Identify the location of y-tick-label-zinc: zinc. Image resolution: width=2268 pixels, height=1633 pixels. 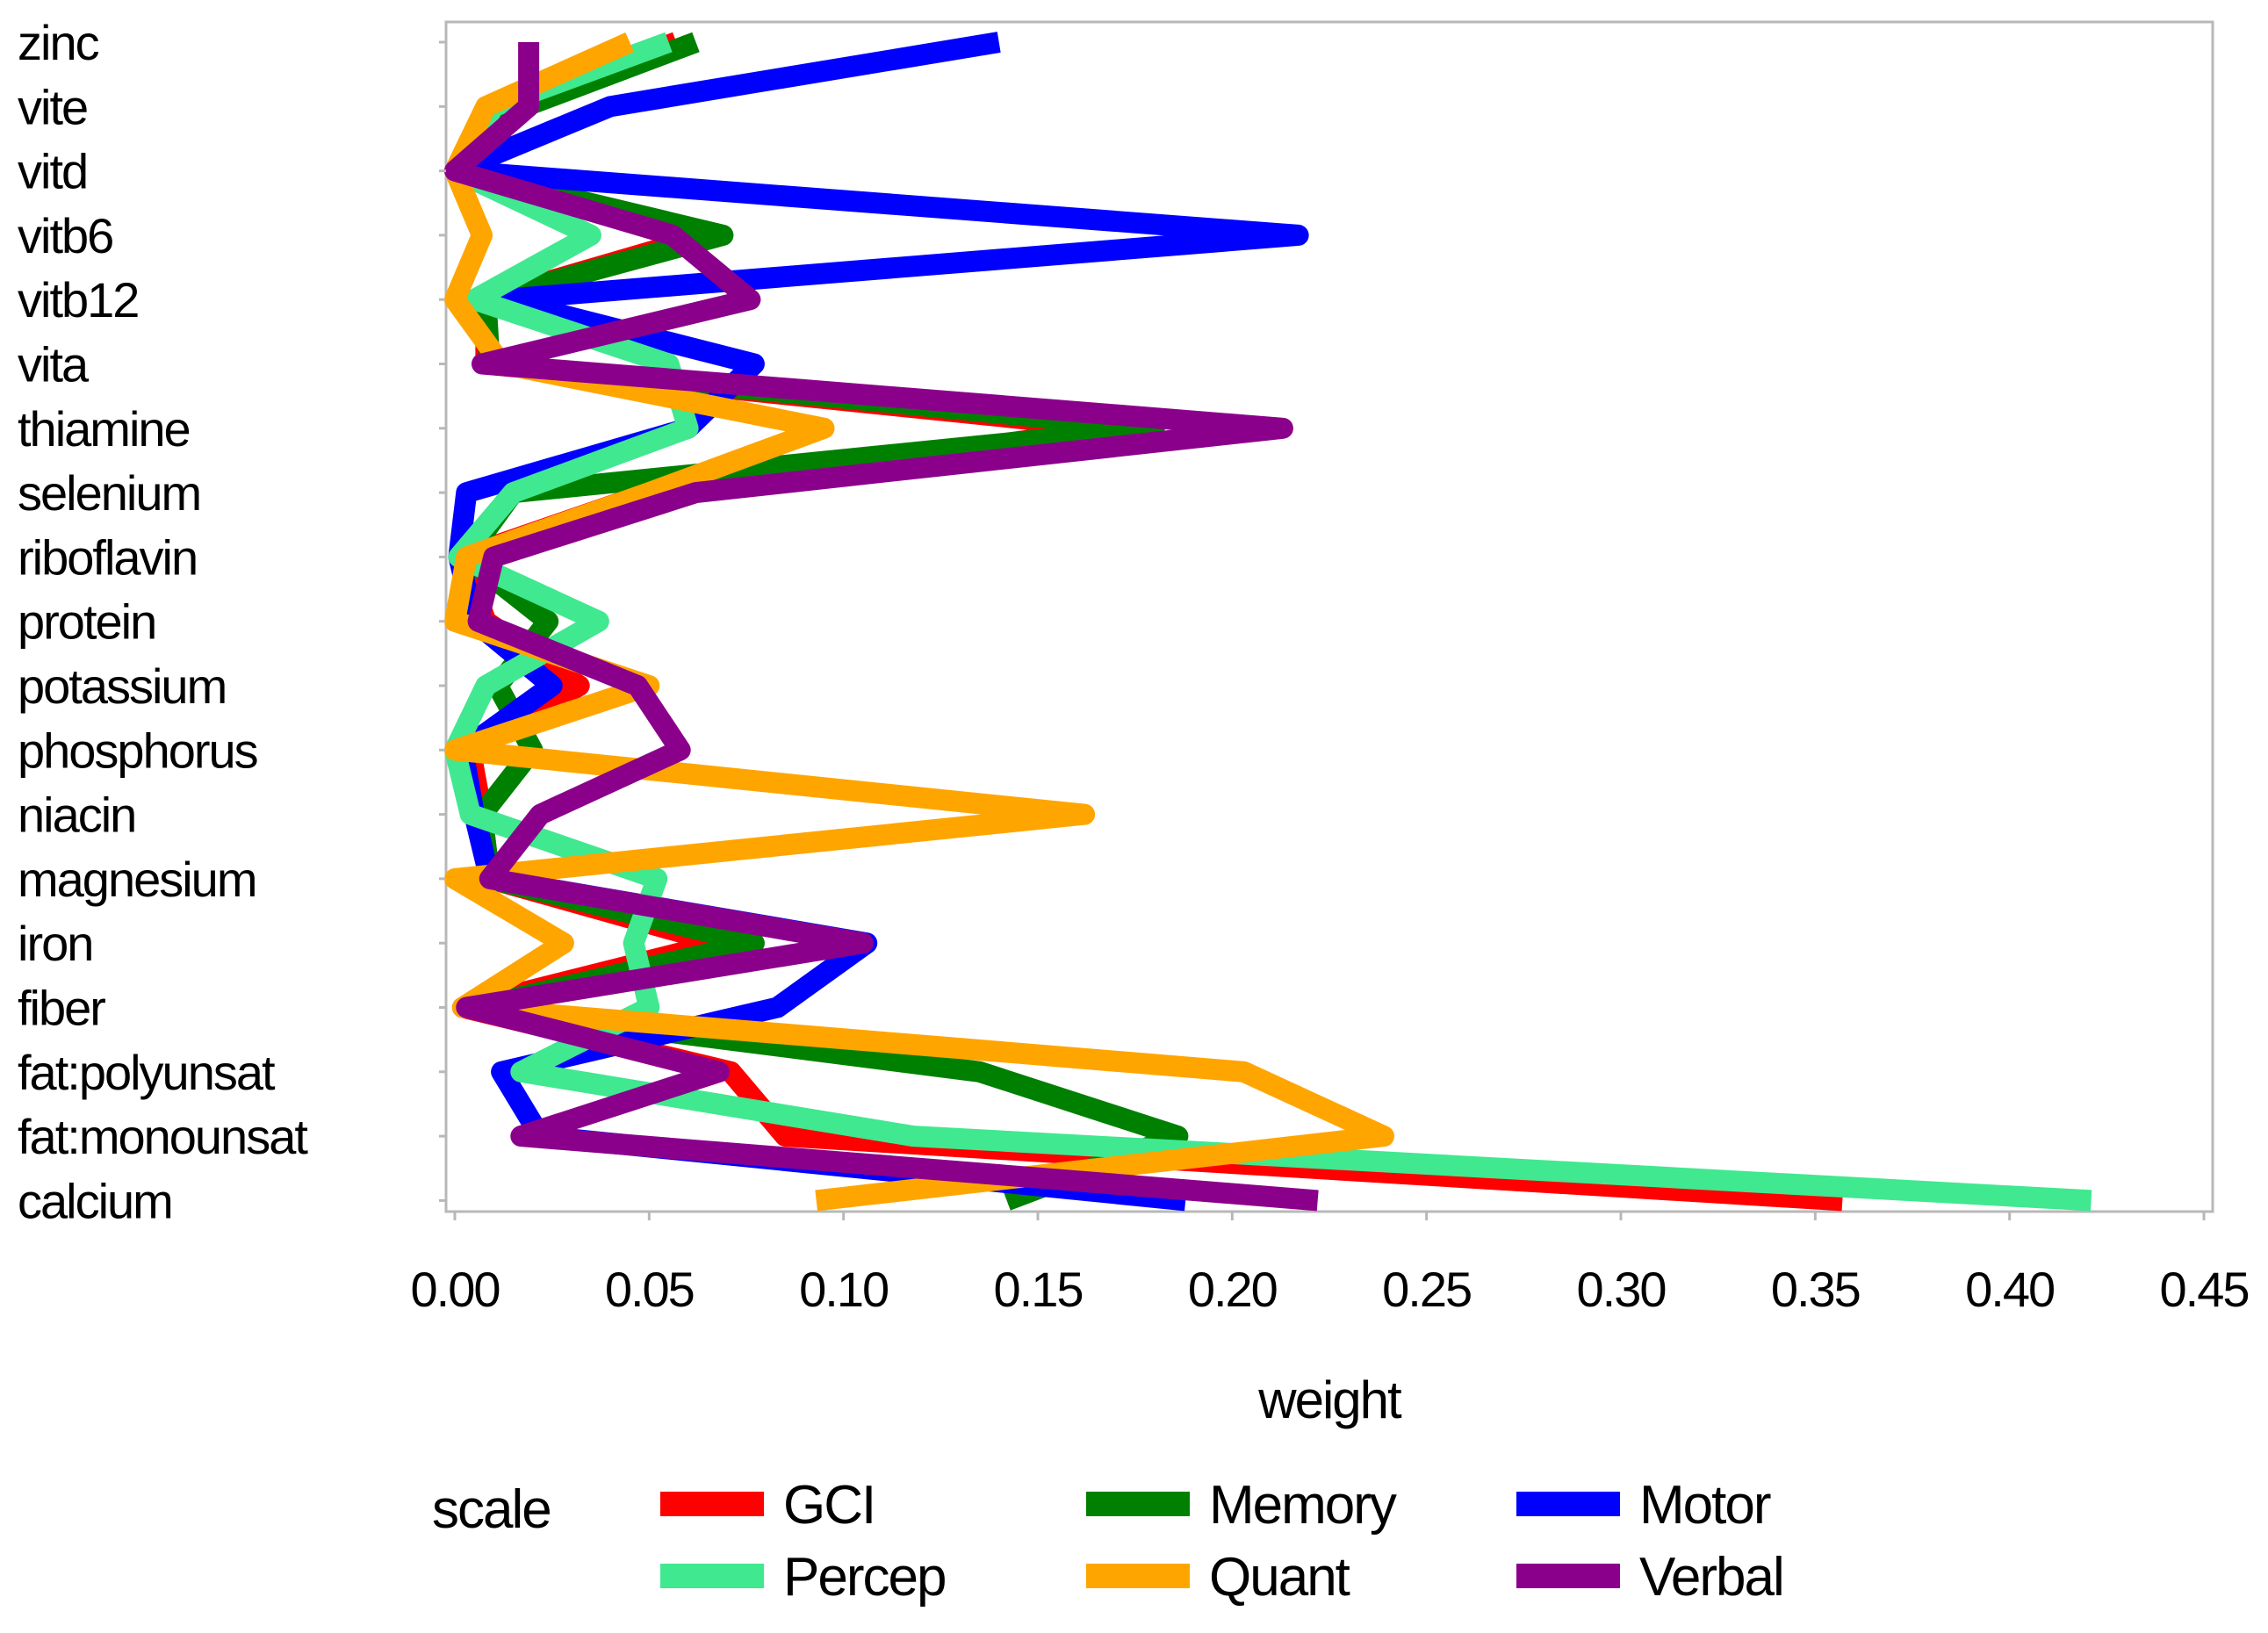
(58, 42).